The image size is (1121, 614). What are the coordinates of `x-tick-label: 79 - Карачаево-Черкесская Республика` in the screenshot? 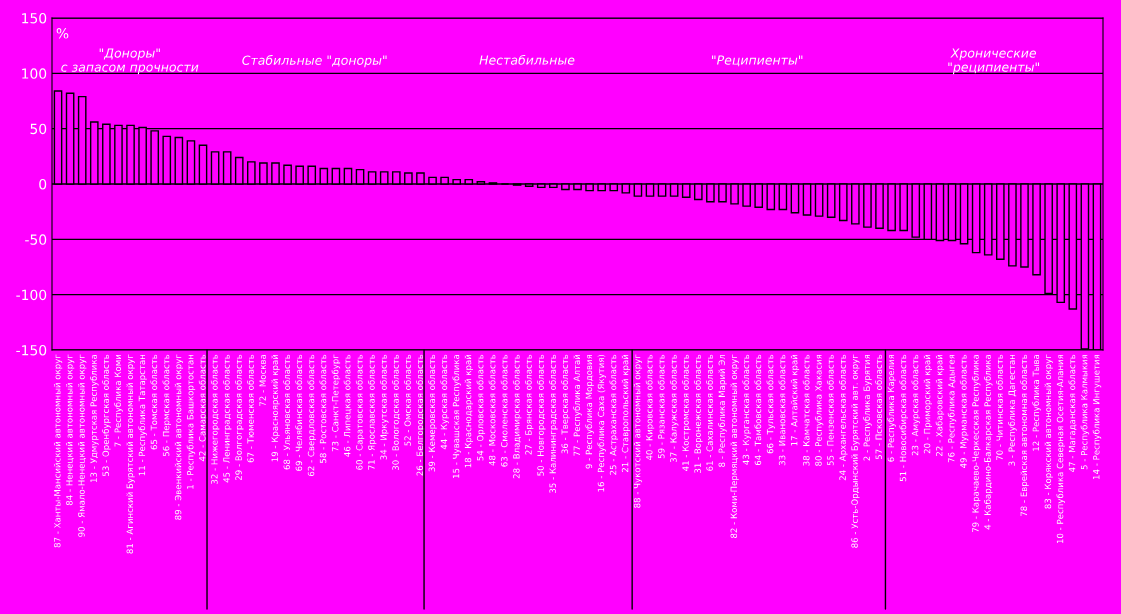 It's located at (976, 443).